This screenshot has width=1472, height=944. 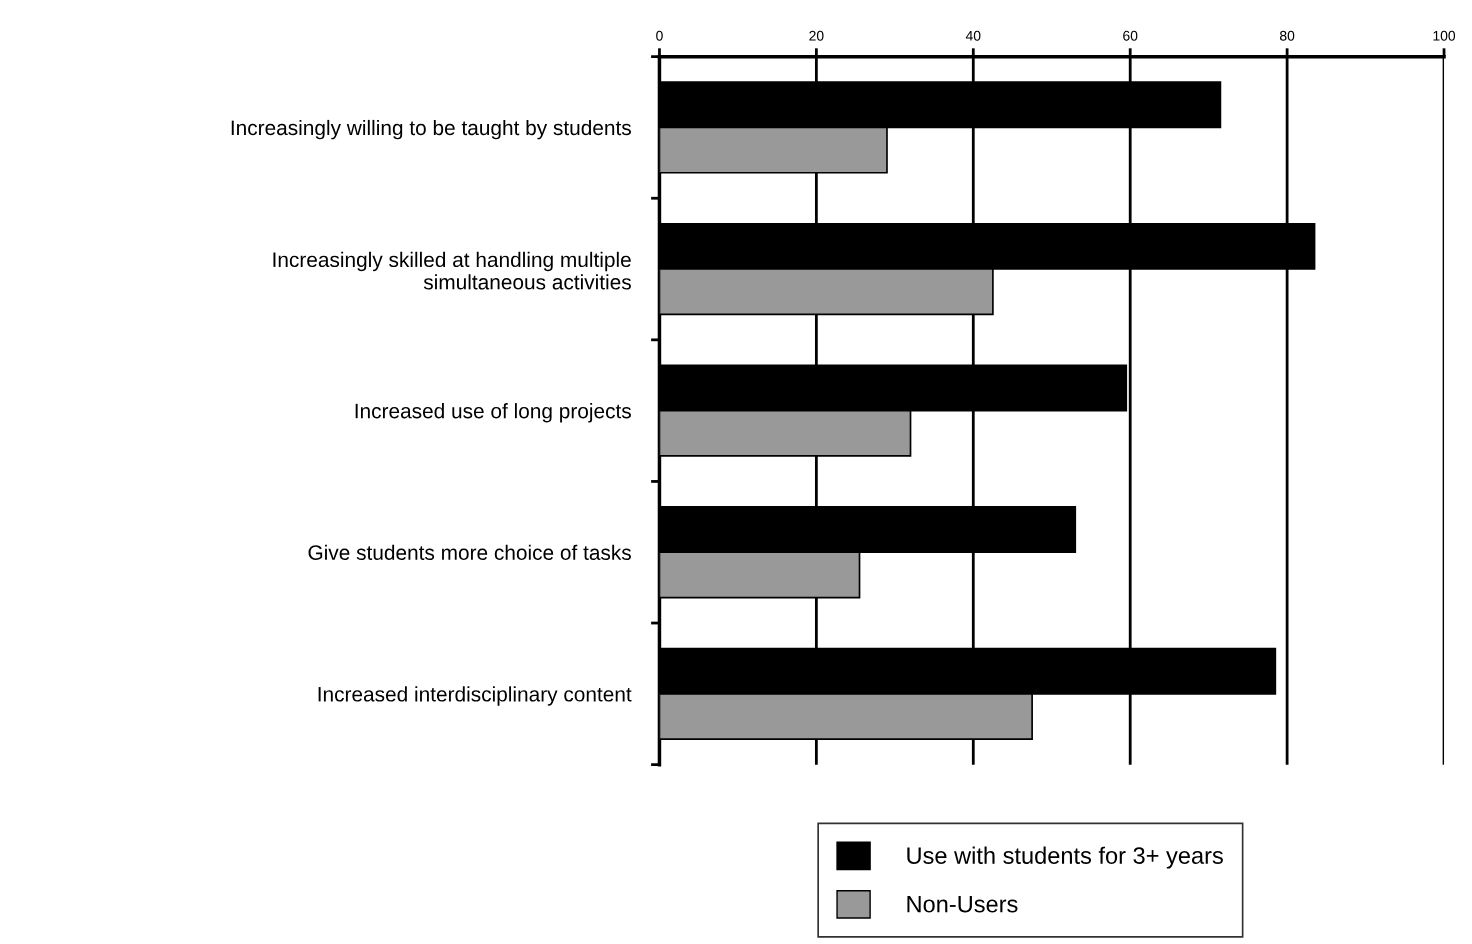 What do you see at coordinates (816, 35) in the screenshot?
I see `x-tick-label: 20` at bounding box center [816, 35].